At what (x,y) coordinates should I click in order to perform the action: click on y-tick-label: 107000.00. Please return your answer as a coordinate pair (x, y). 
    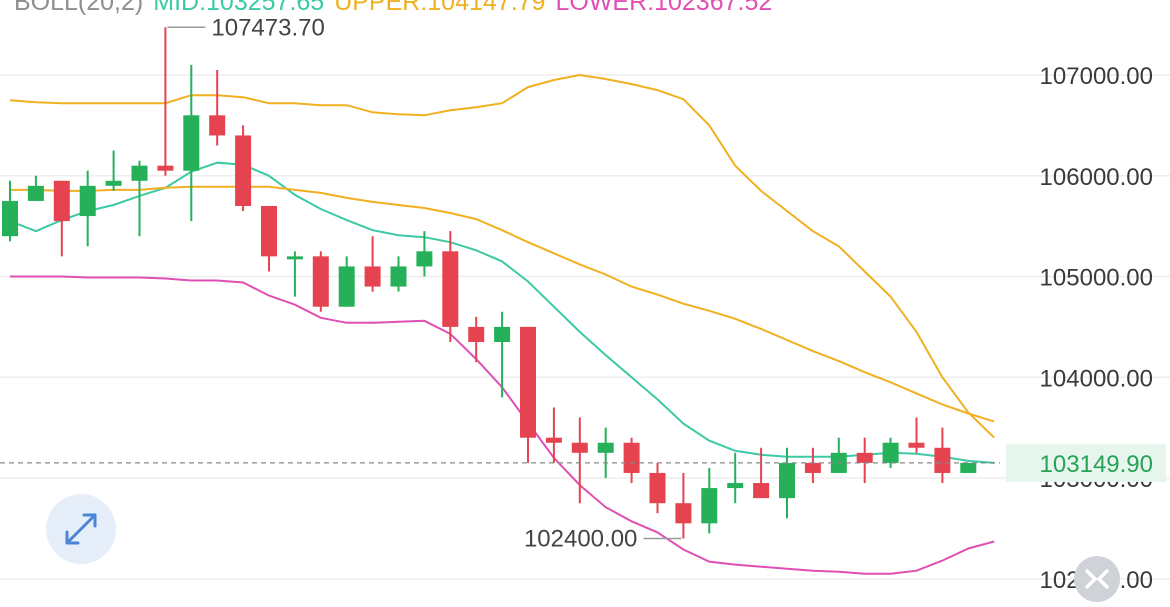
    Looking at the image, I should click on (1096, 76).